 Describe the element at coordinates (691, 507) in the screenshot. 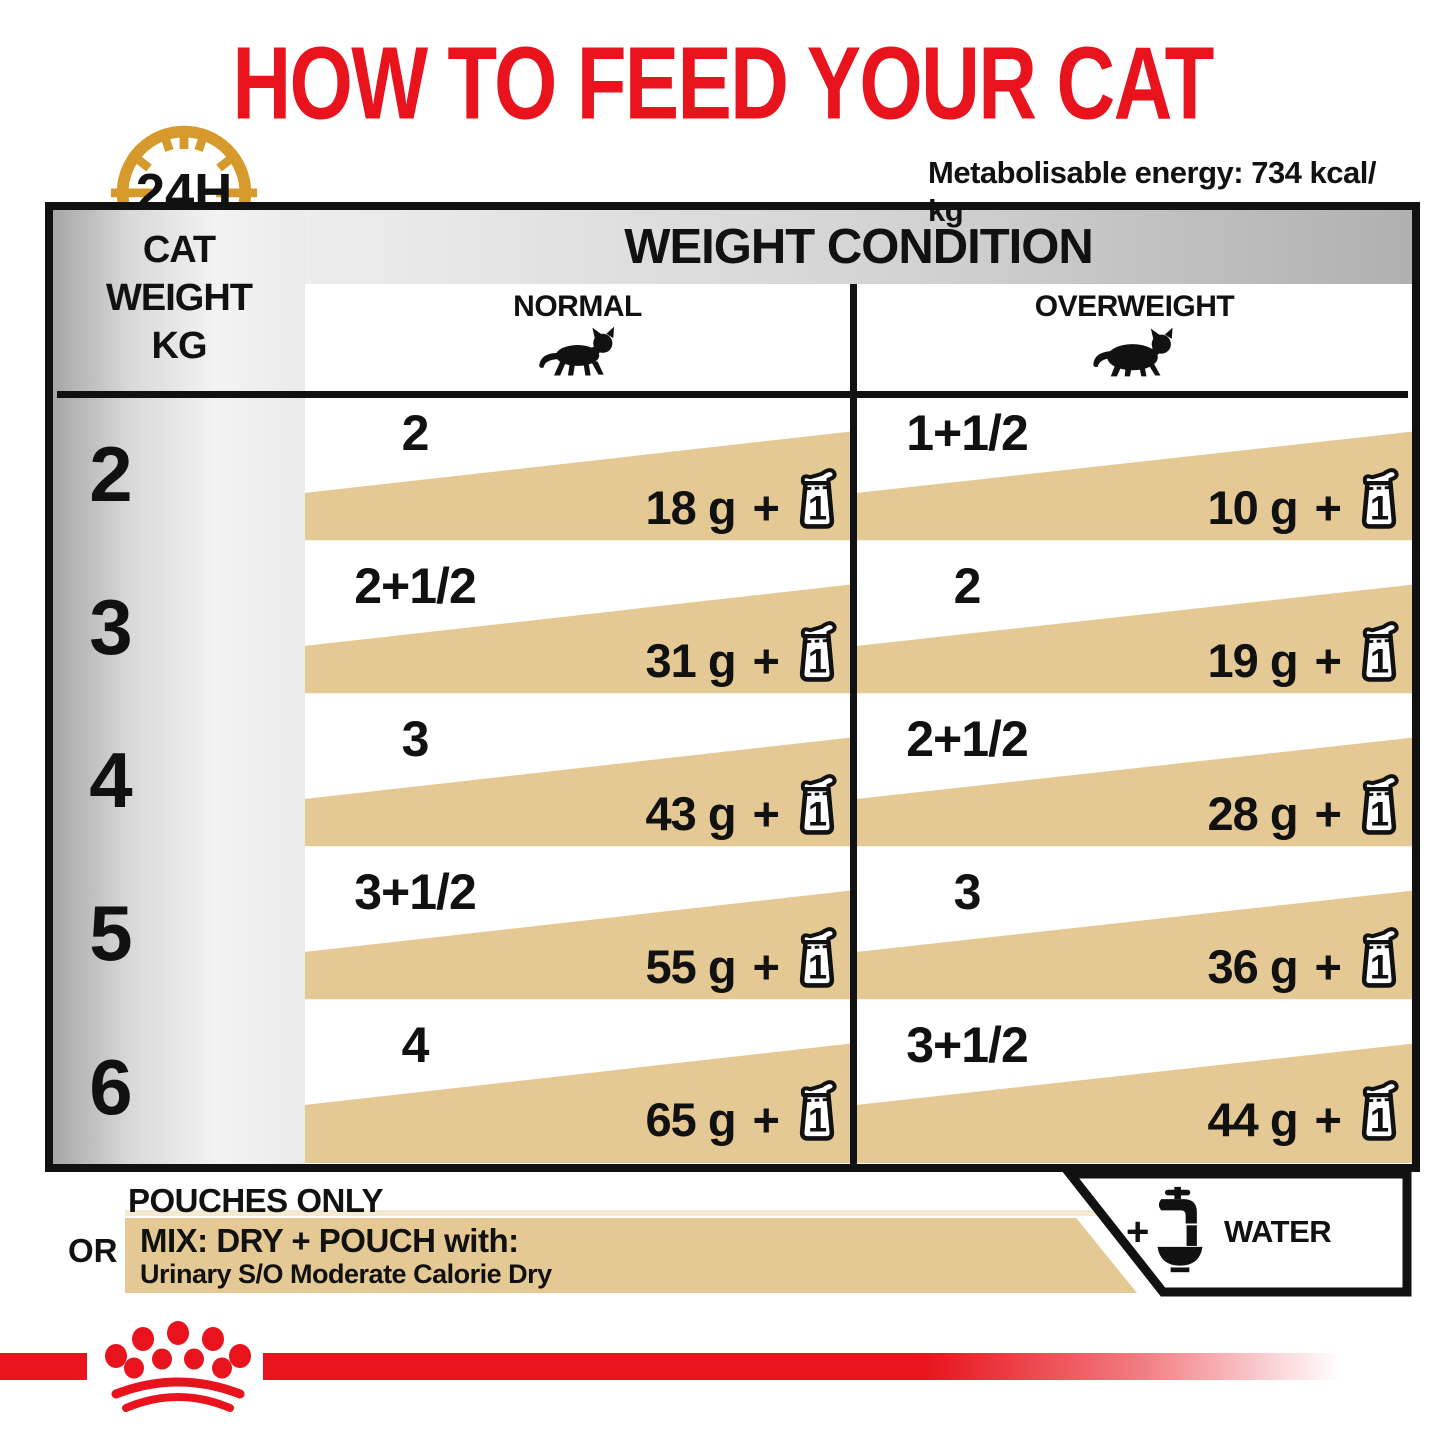

I see `dry-grams: 18 g` at that location.